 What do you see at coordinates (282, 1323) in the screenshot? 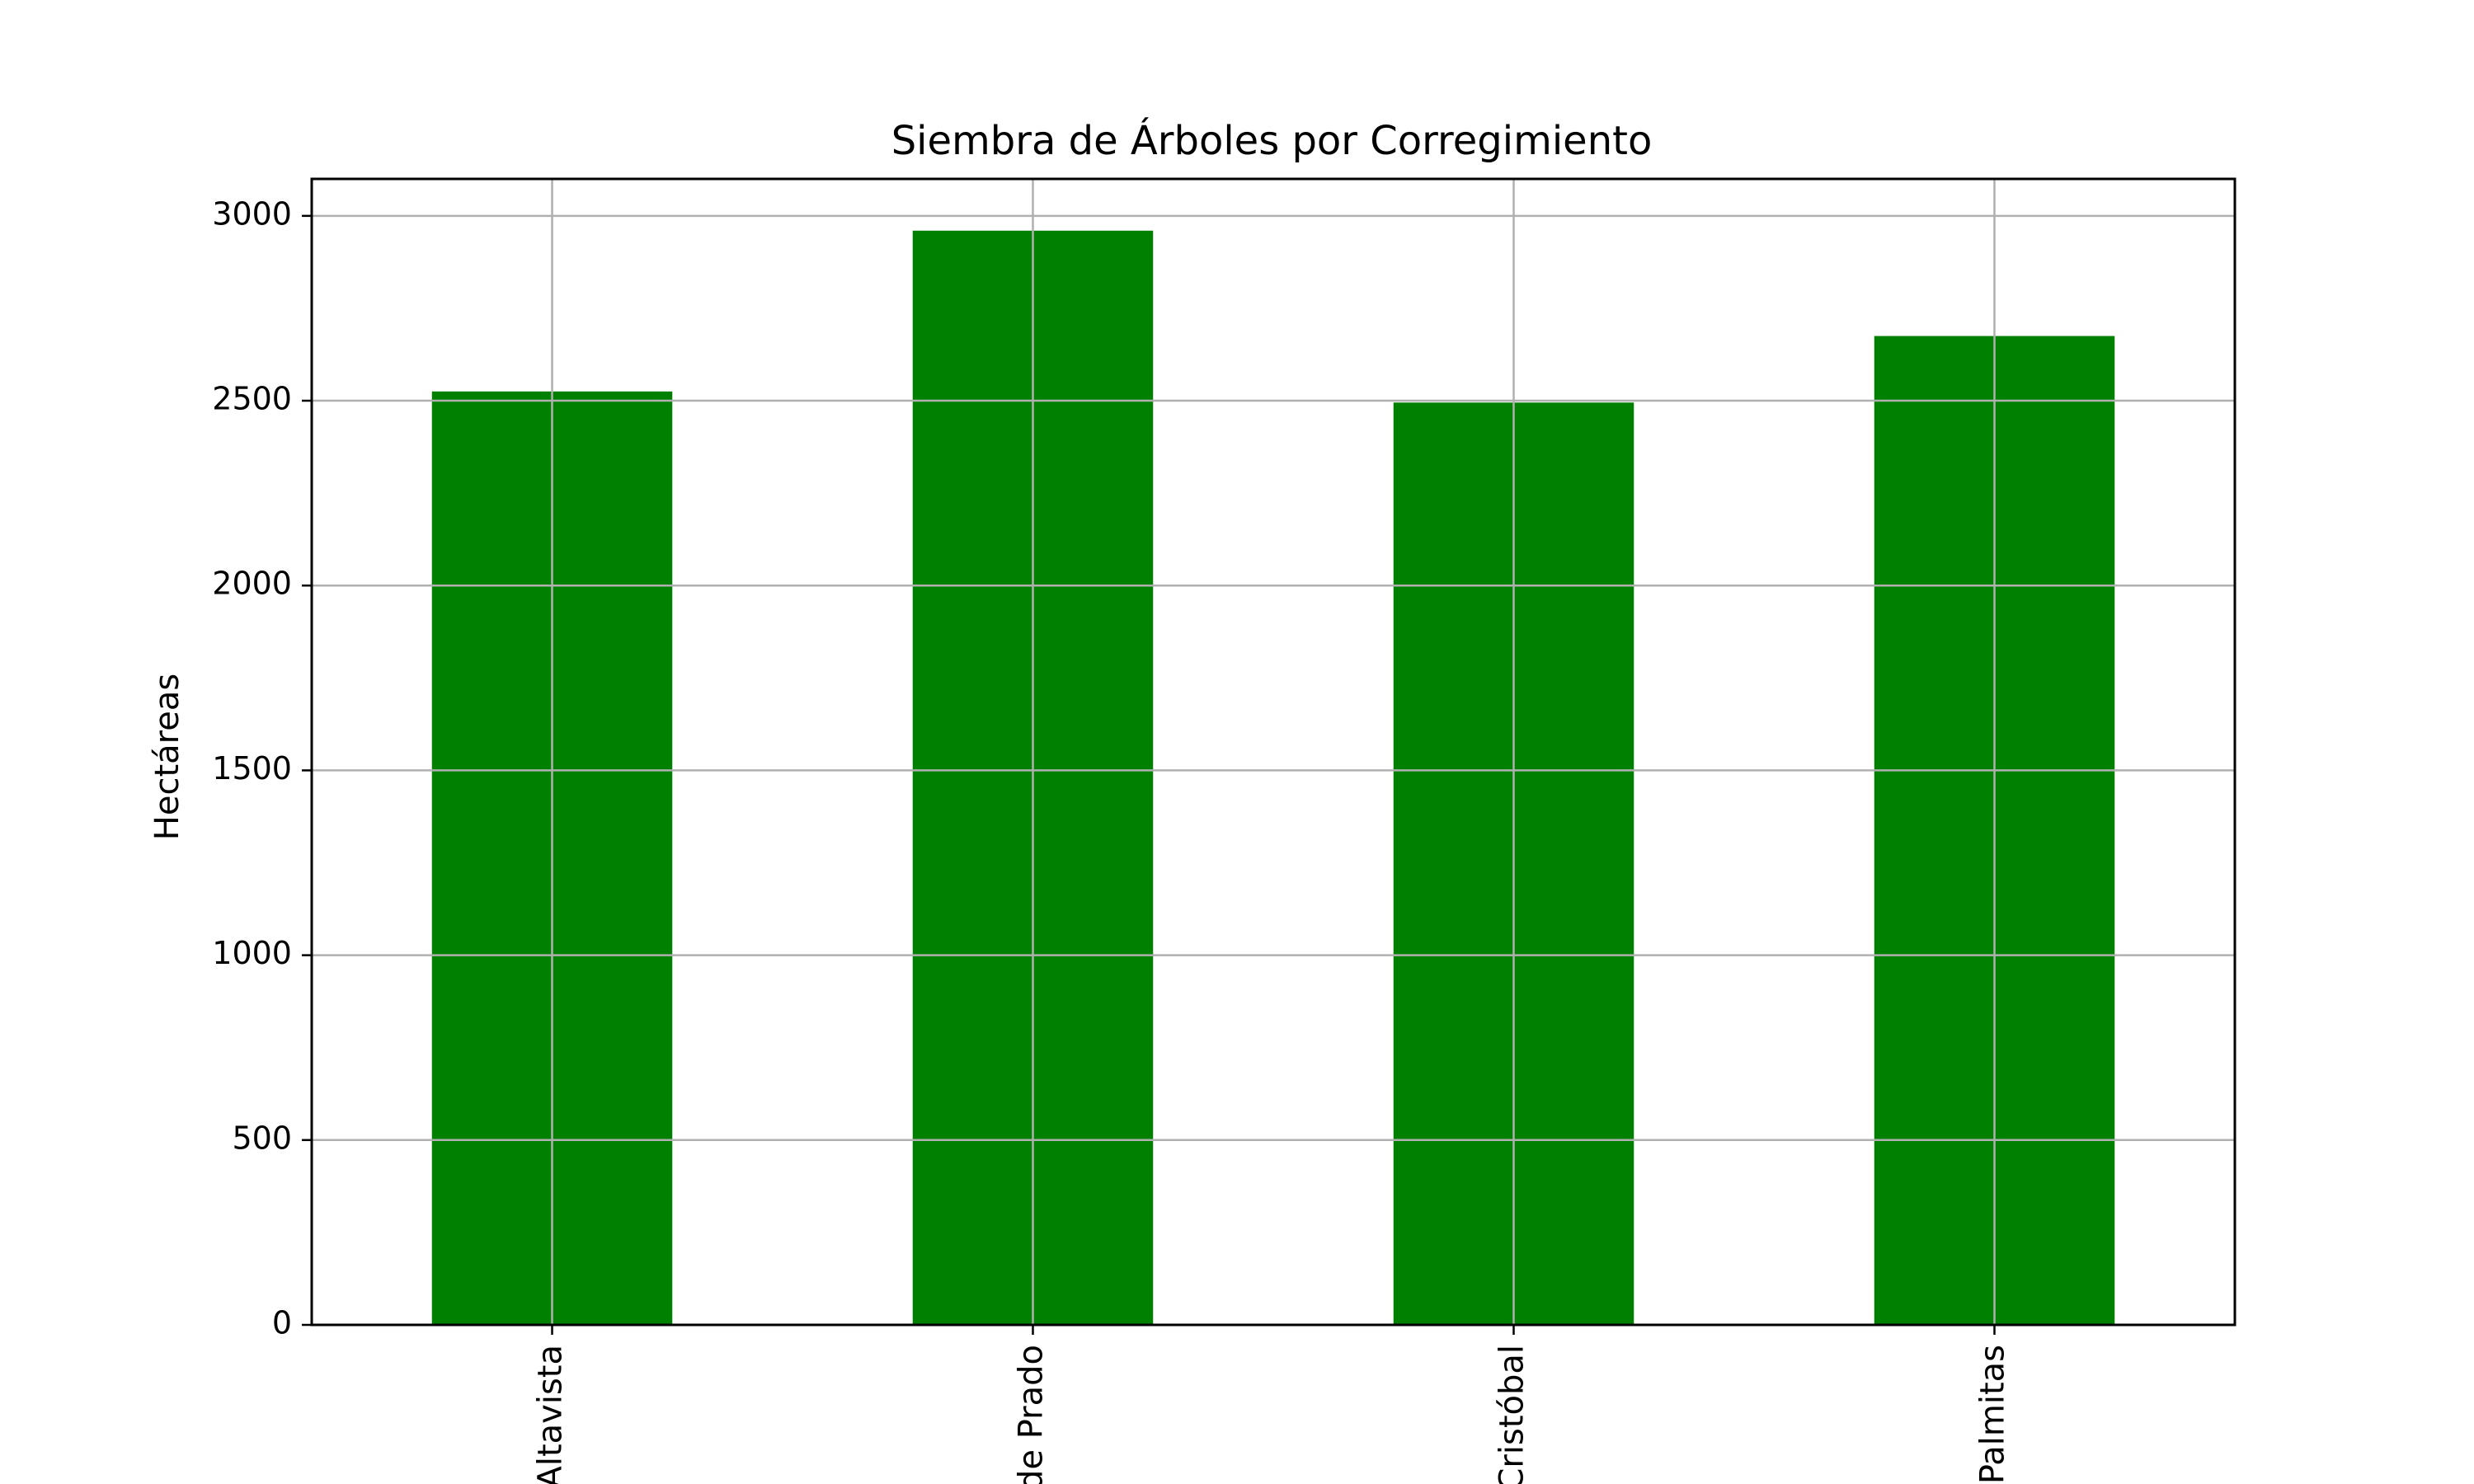
I see `y-tick-label: 0` at bounding box center [282, 1323].